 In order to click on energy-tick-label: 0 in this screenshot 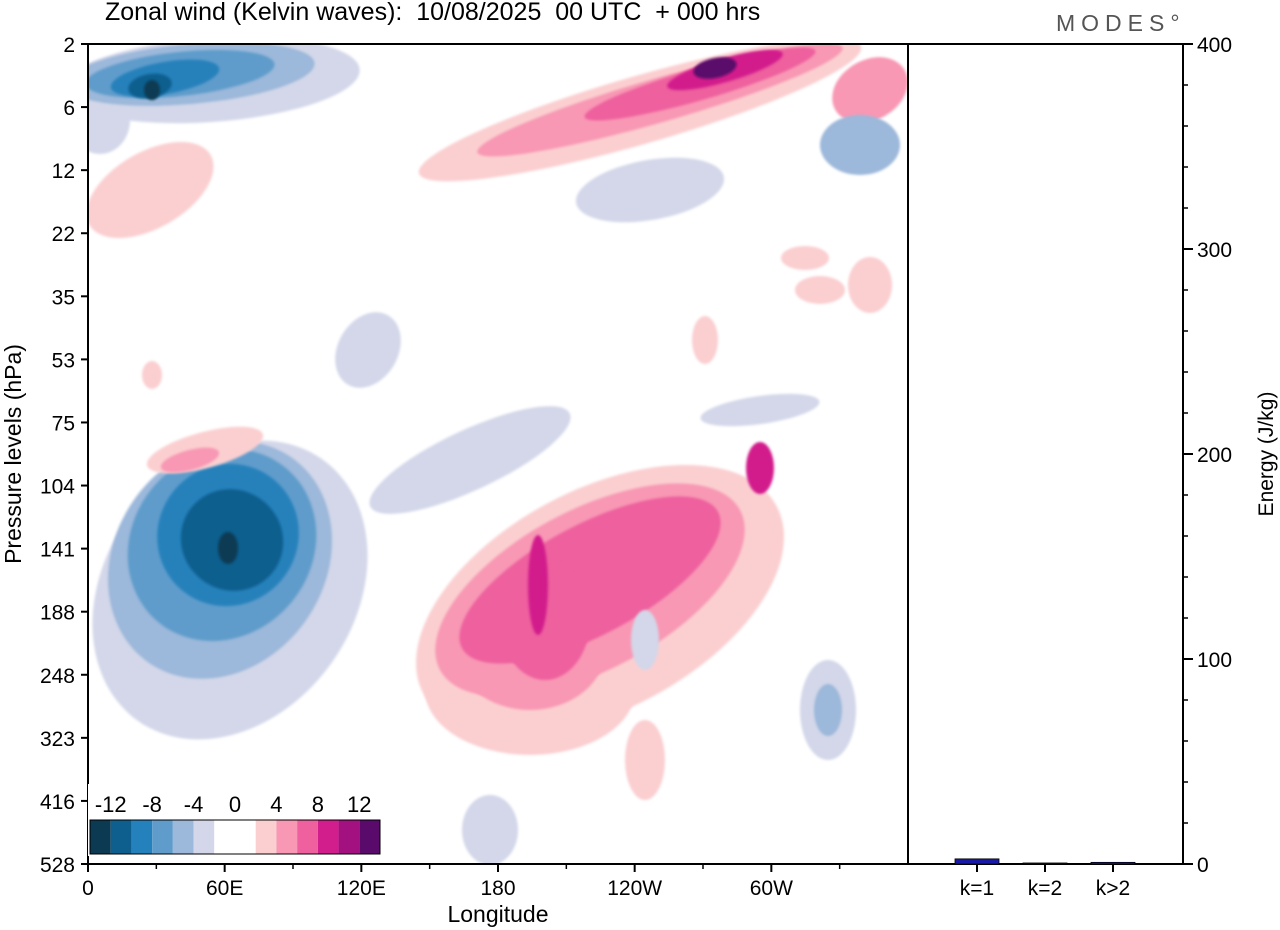, I will do `click(1203, 865)`.